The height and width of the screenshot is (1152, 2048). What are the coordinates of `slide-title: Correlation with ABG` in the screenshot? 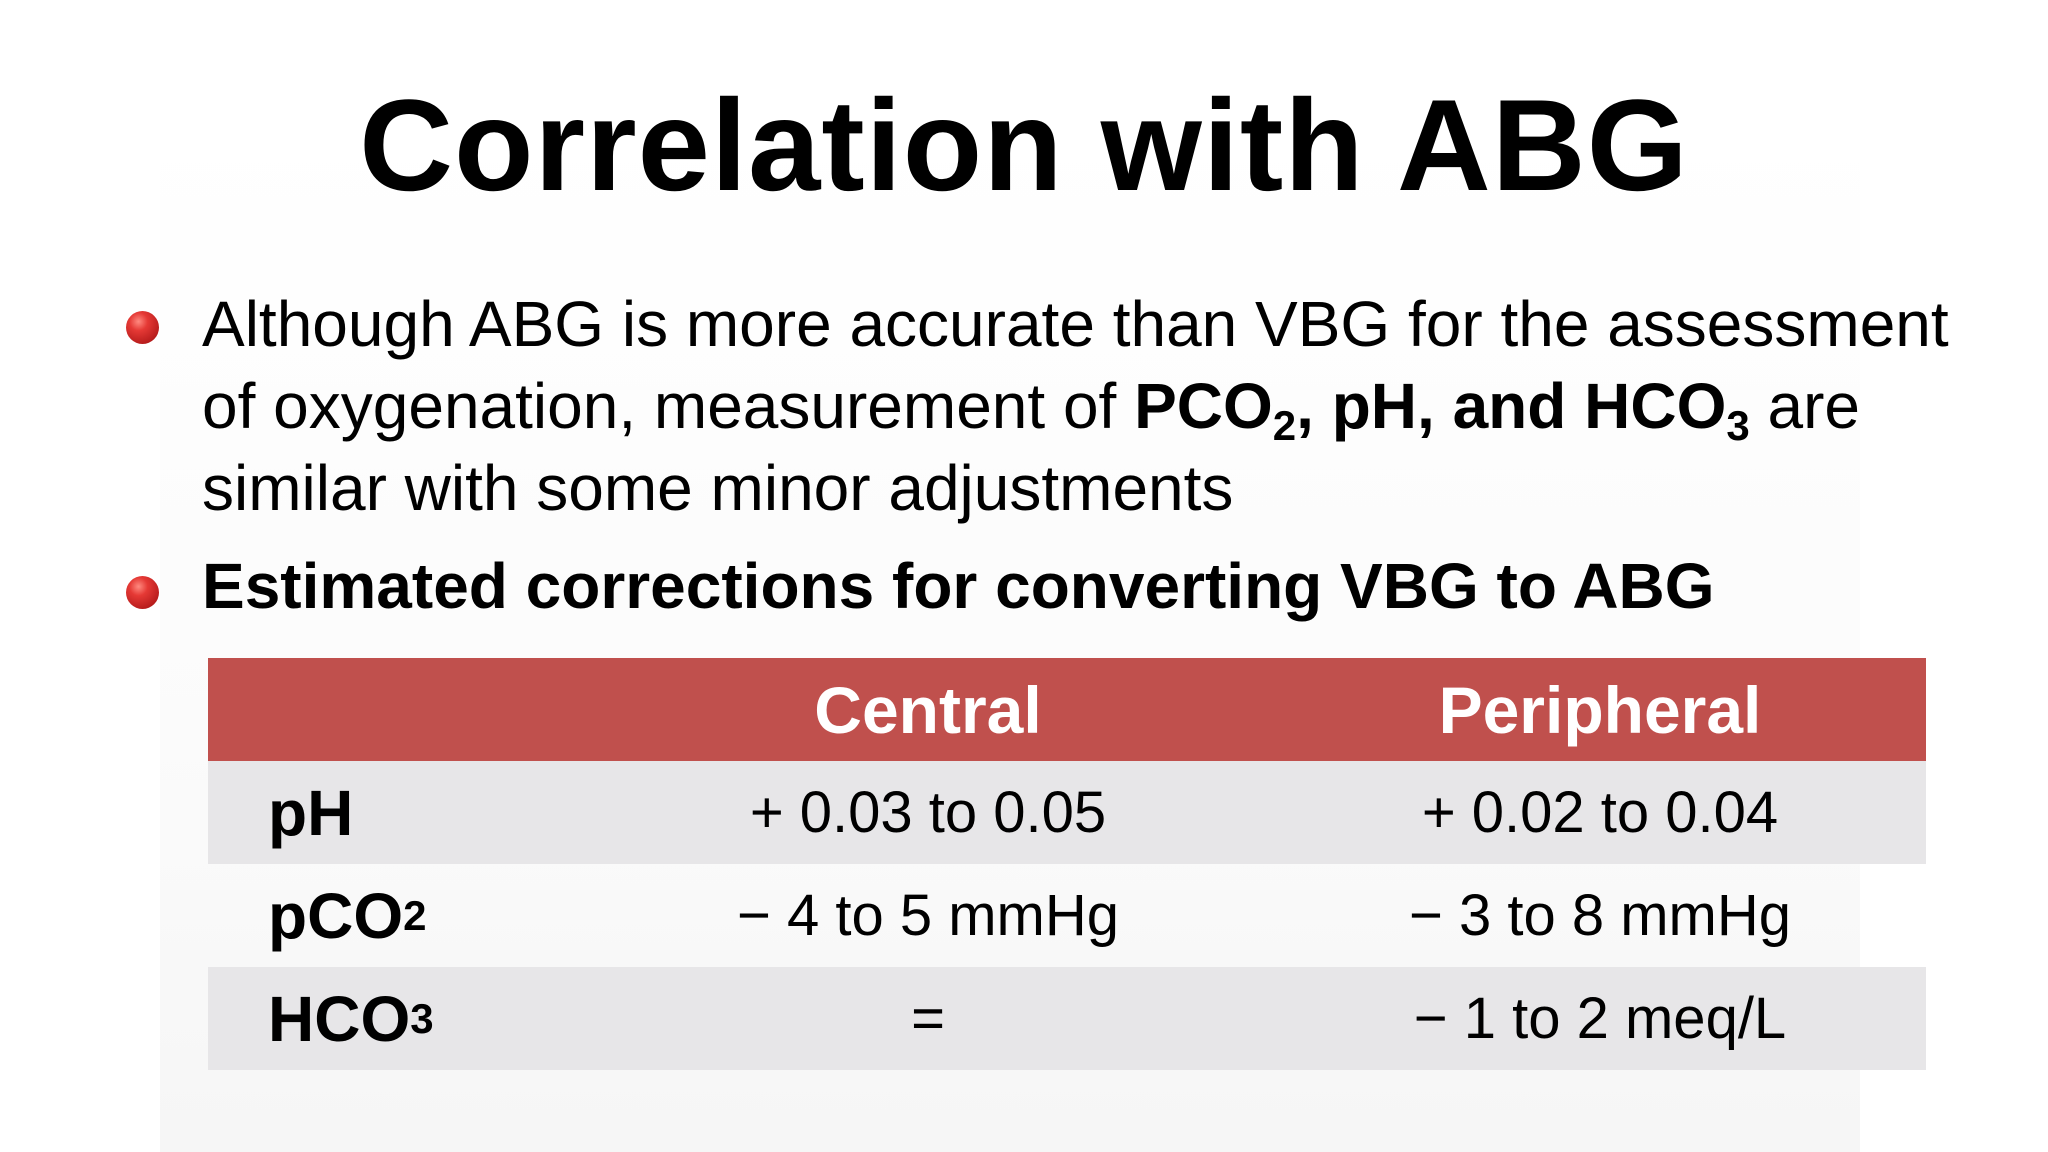 It's located at (1024, 145).